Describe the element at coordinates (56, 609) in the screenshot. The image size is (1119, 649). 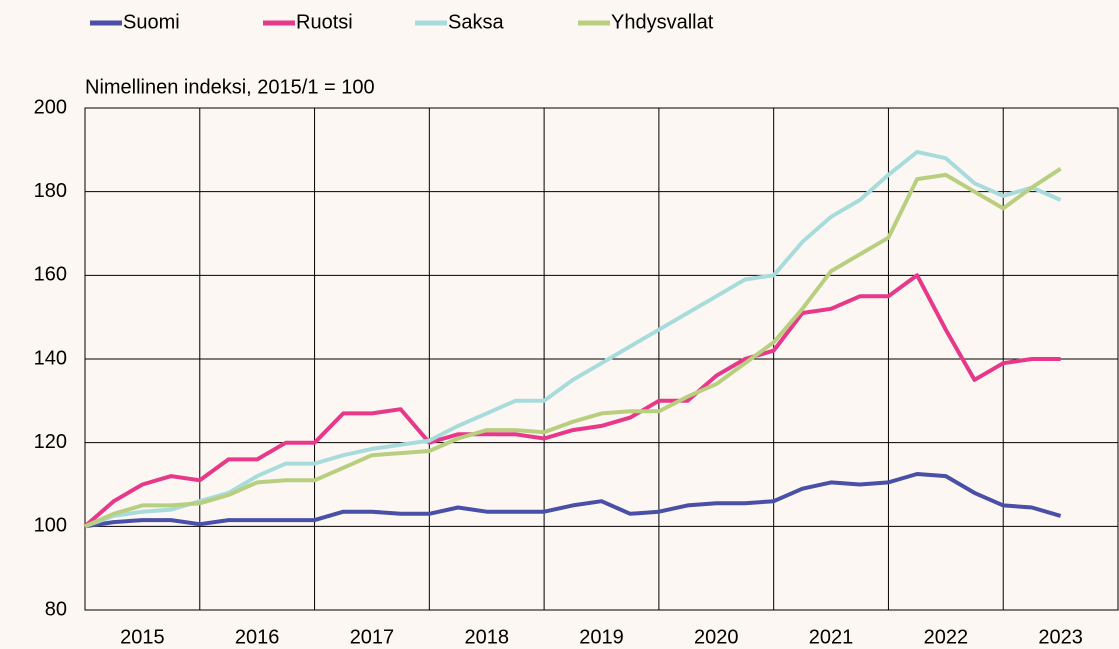
I see `y-tick-label: 80` at that location.